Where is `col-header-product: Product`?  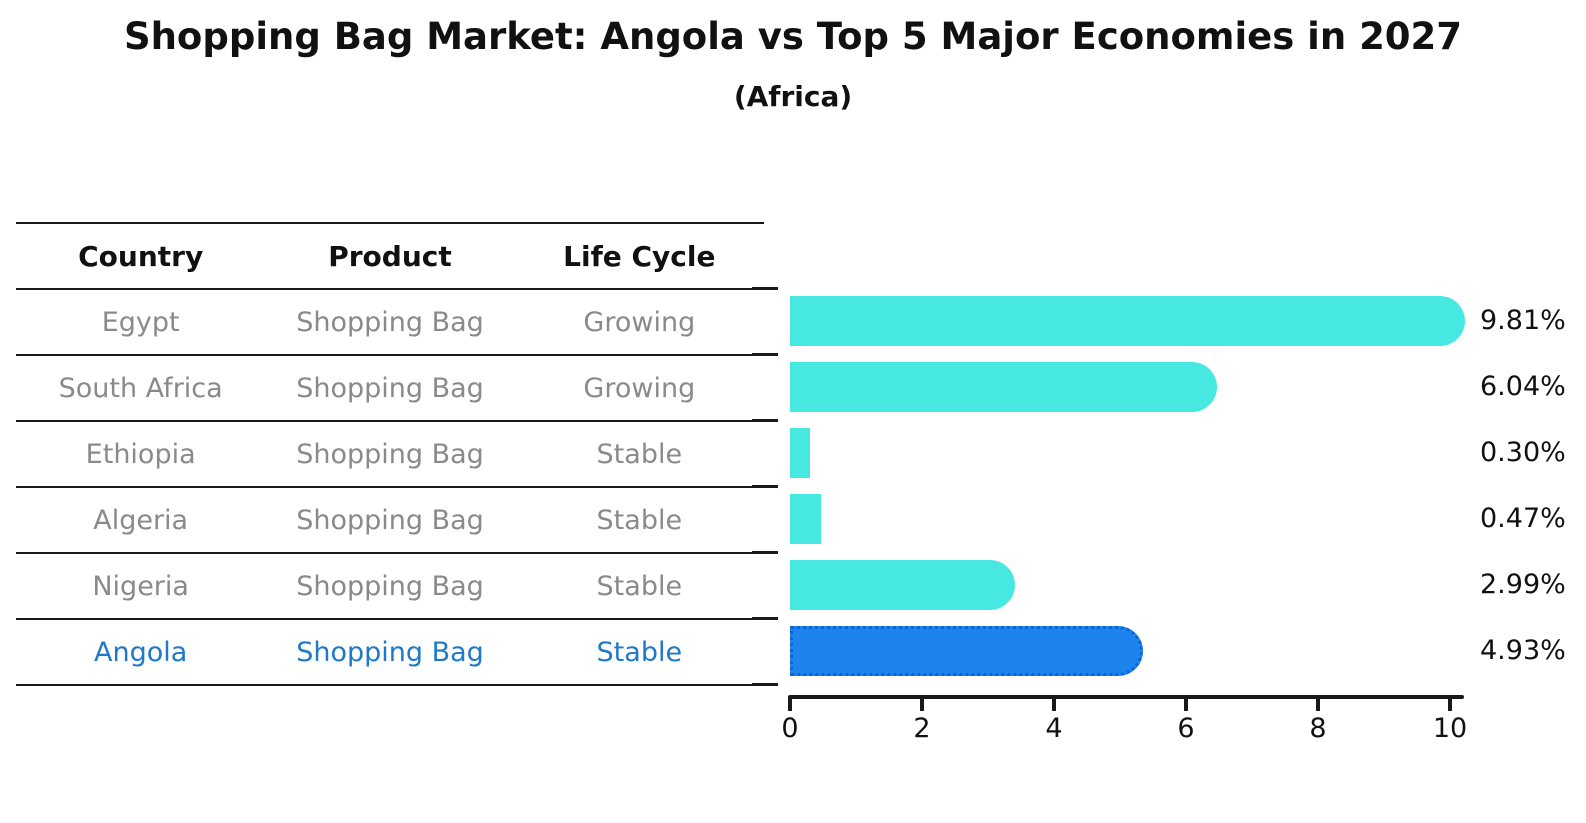
col-header-product: Product is located at coordinates (390, 256).